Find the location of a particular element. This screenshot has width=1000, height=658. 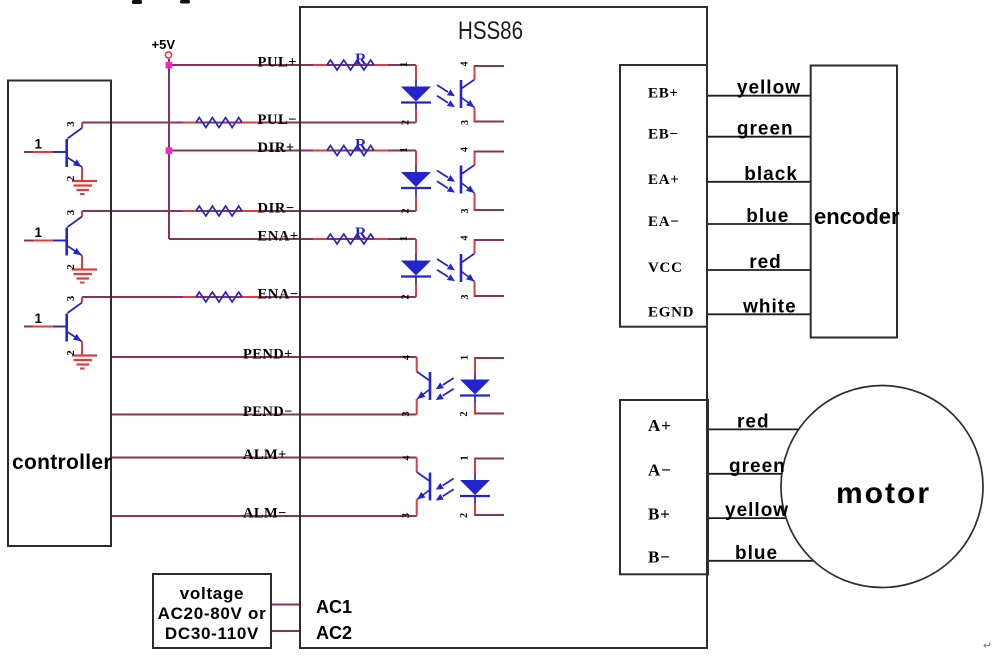

svg-text: EB− is located at coordinates (663, 135).